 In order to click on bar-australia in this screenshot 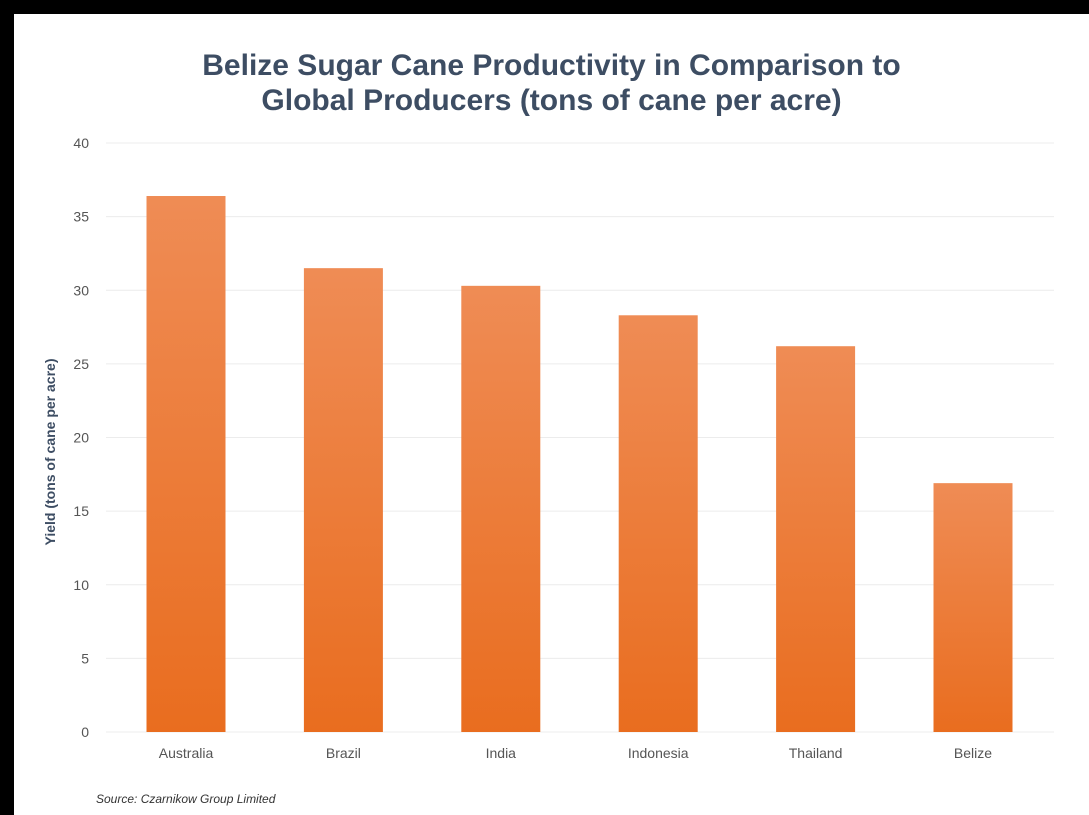, I will do `click(186, 464)`.